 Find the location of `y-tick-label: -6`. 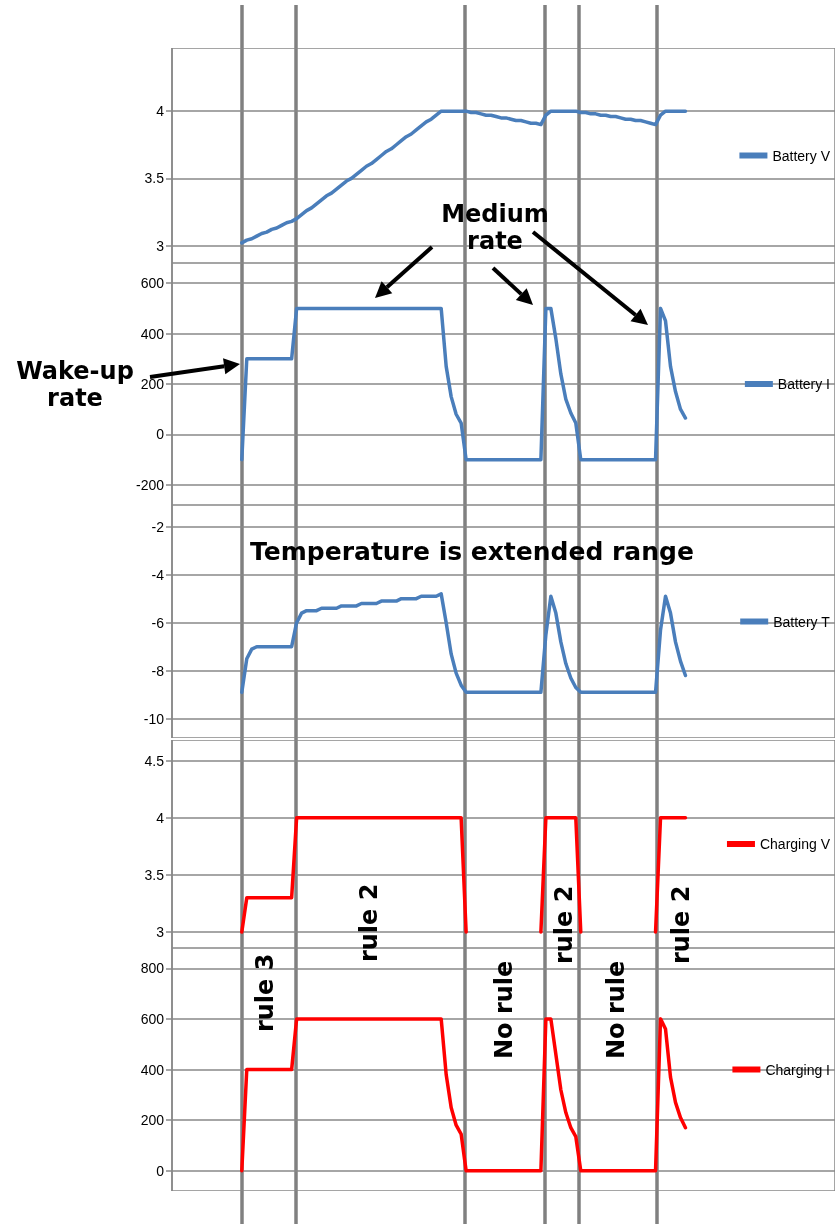

y-tick-label: -6 is located at coordinates (158, 622).